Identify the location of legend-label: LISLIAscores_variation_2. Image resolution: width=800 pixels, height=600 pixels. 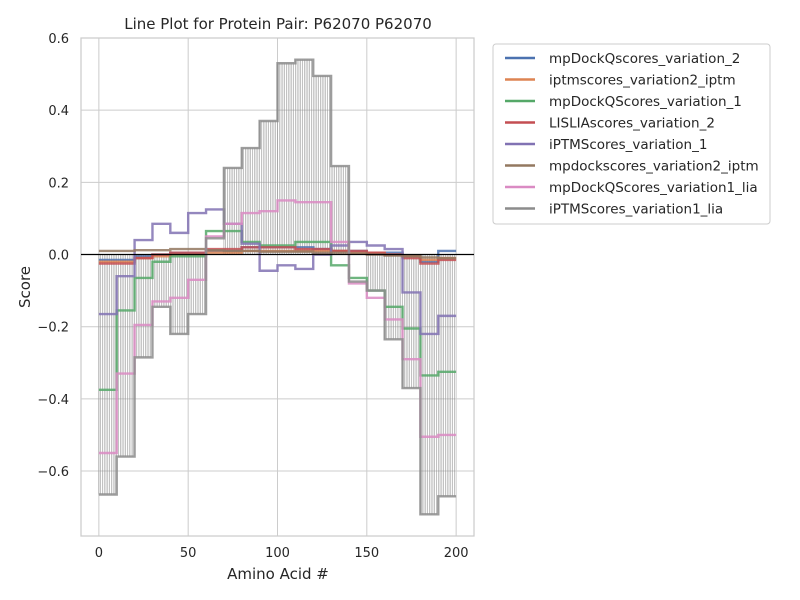
(632, 124).